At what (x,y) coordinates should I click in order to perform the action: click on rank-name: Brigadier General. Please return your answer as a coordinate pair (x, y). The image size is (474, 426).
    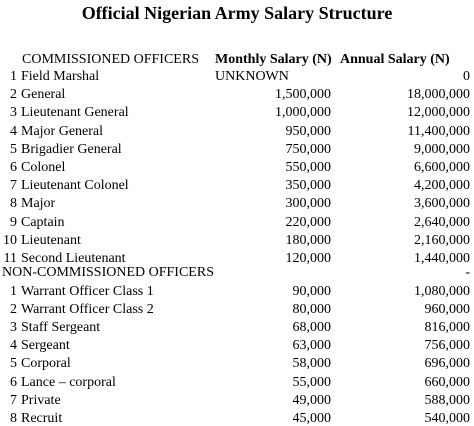
    Looking at the image, I should click on (71, 149).